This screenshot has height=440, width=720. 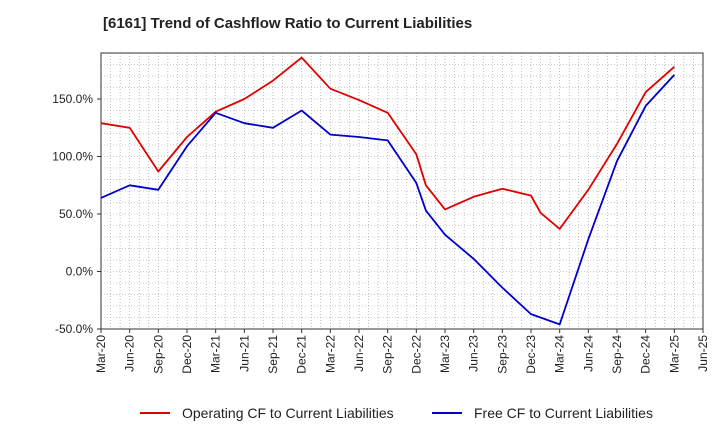 I want to click on x-tick-label: Dec-22, so click(x=416, y=354).